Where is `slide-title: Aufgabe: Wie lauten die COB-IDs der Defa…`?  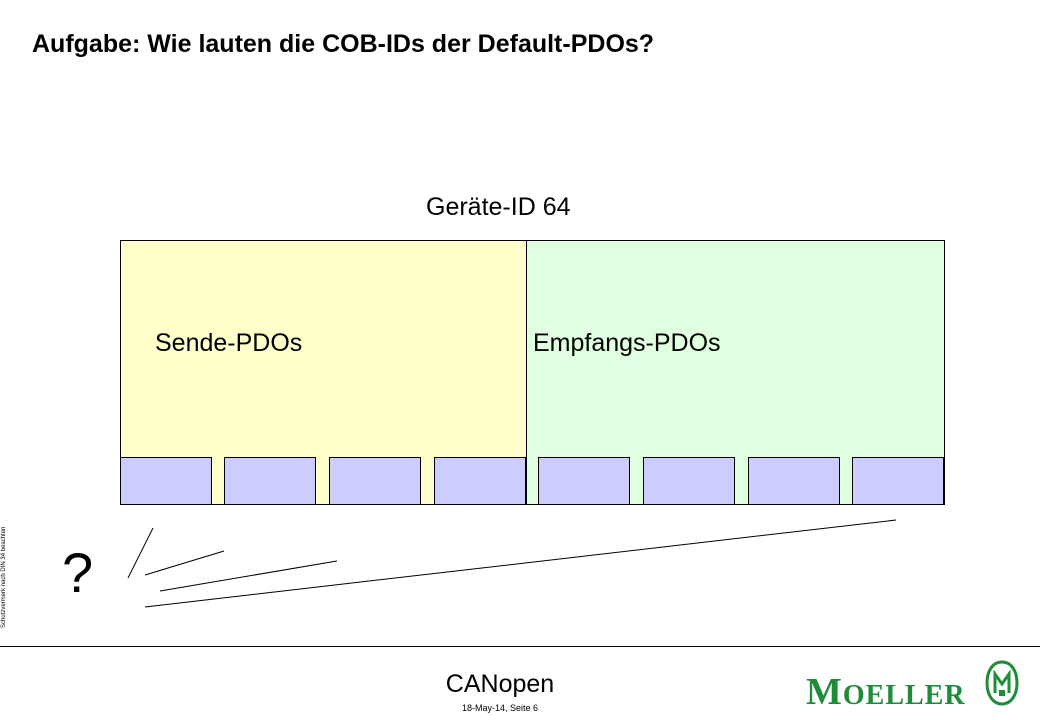 slide-title: Aufgabe: Wie lauten die COB-IDs der Defa… is located at coordinates (343, 44).